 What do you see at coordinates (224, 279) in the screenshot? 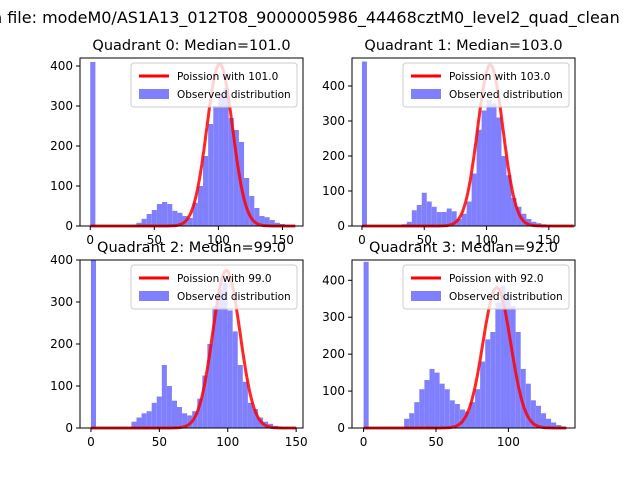
I see `legend-line-label: Poission with 99.0` at bounding box center [224, 279].